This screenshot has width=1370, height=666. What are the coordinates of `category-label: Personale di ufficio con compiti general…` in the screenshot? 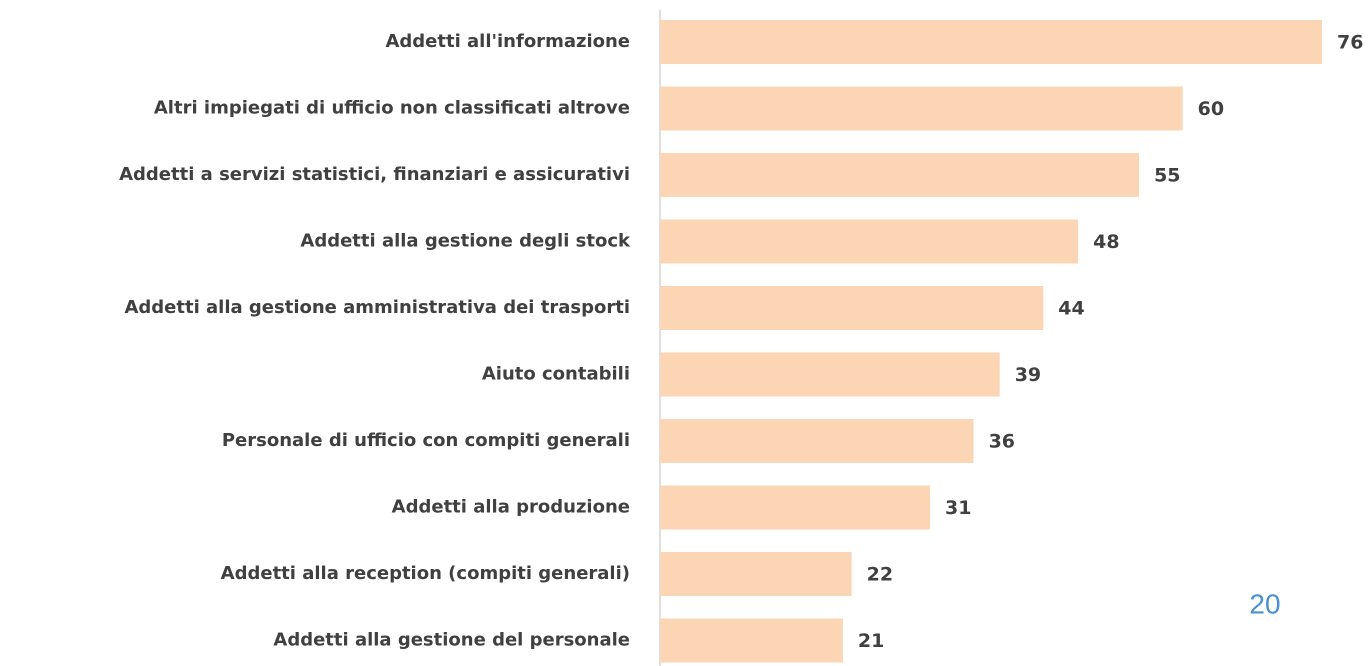 It's located at (426, 440).